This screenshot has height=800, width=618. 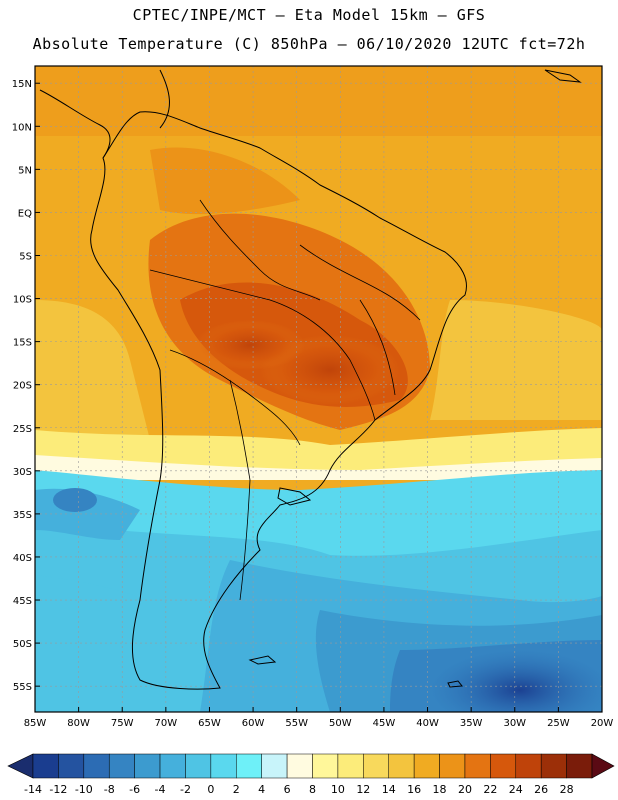 I want to click on colorbar-label: 10, so click(x=338, y=789).